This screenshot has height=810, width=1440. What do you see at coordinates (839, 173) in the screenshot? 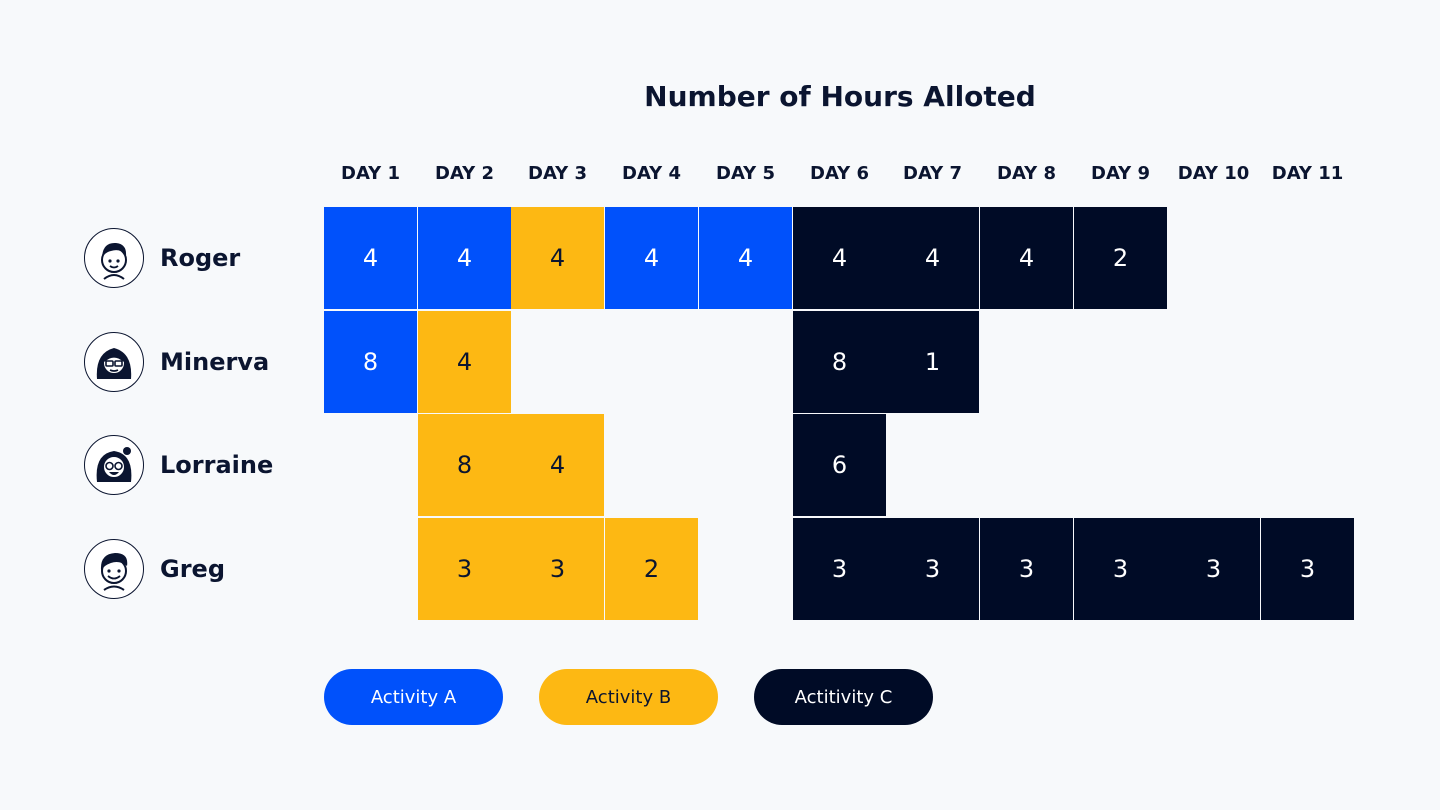
I see `day-label: DAY 6` at bounding box center [839, 173].